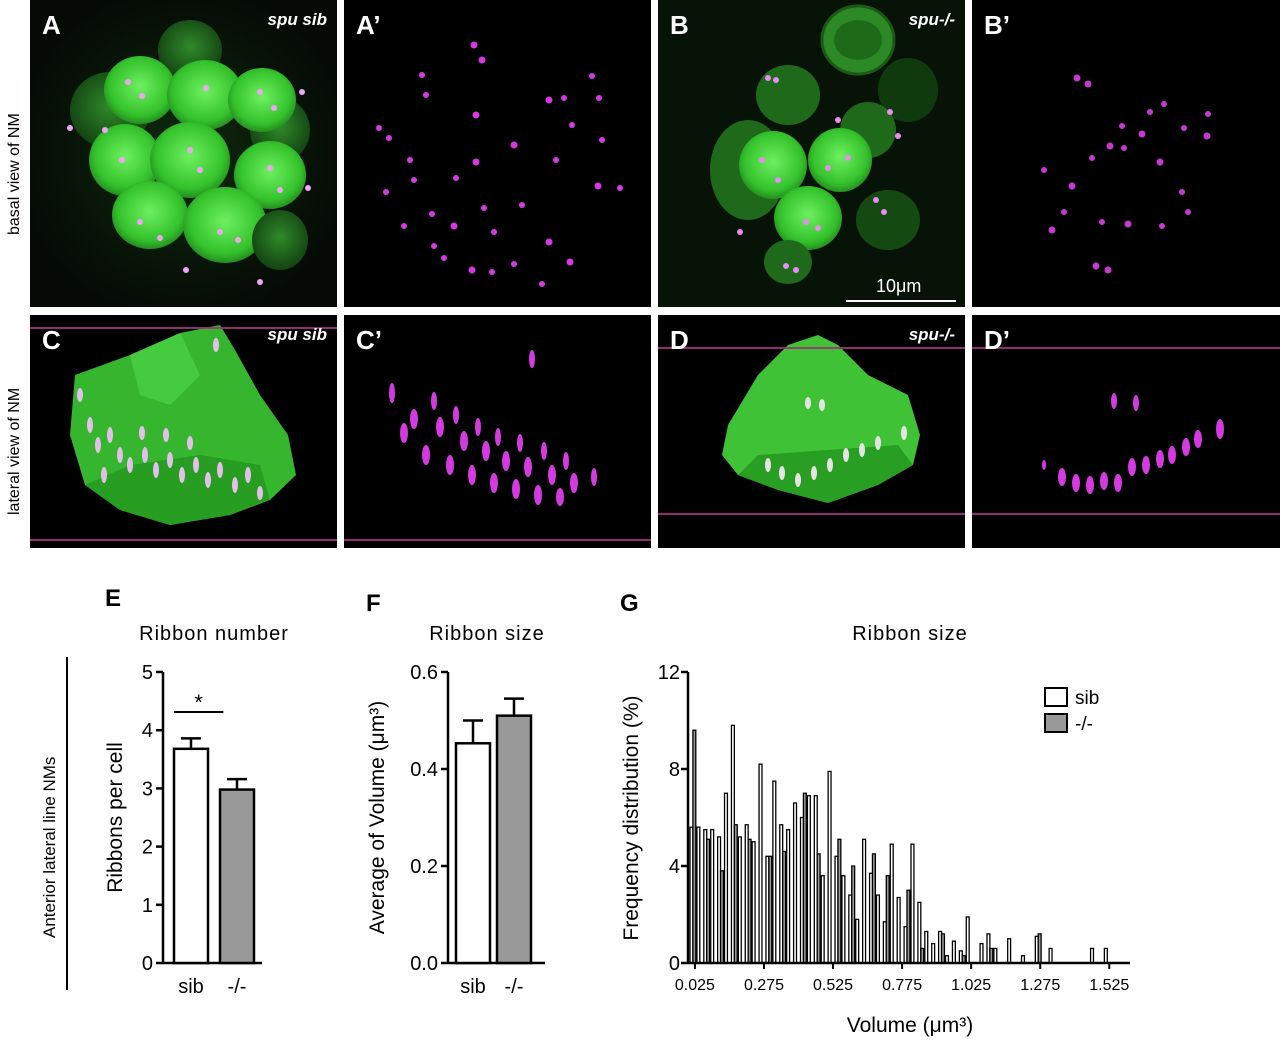 This screenshot has height=1043, width=1280. Describe the element at coordinates (499, 164) in the screenshot. I see `micrograph-a-prime-image` at that location.